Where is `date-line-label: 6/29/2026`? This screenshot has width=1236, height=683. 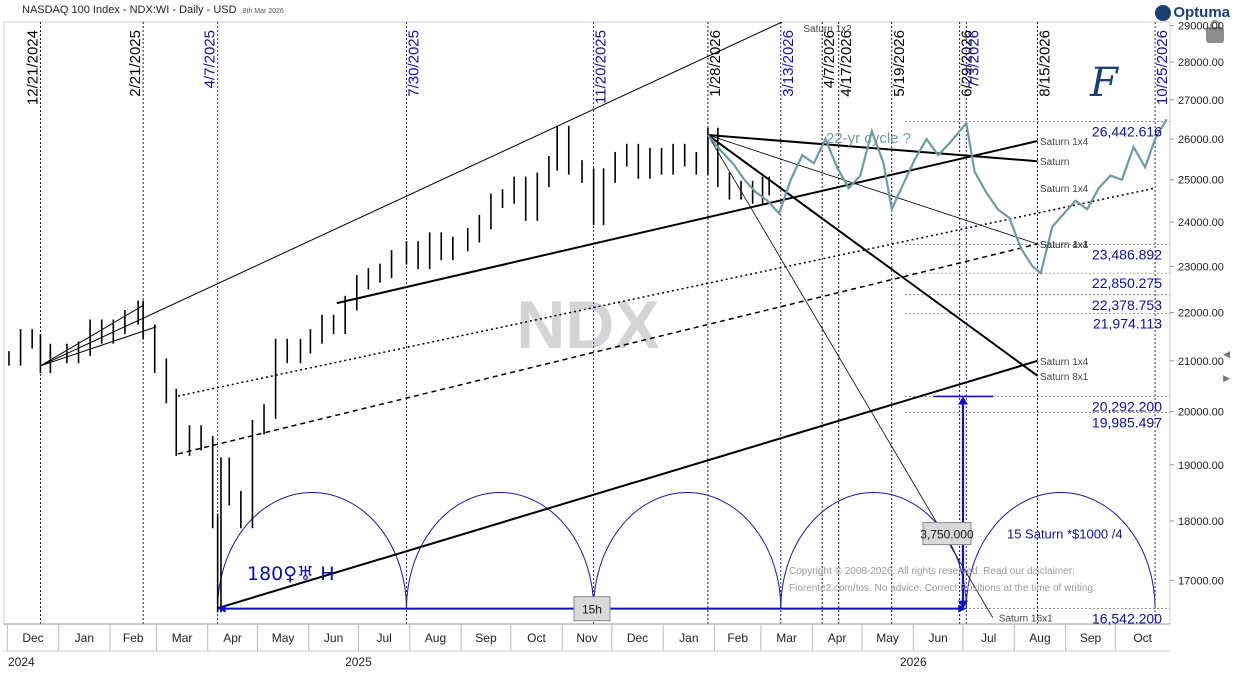 date-line-label: 6/29/2026 is located at coordinates (967, 63).